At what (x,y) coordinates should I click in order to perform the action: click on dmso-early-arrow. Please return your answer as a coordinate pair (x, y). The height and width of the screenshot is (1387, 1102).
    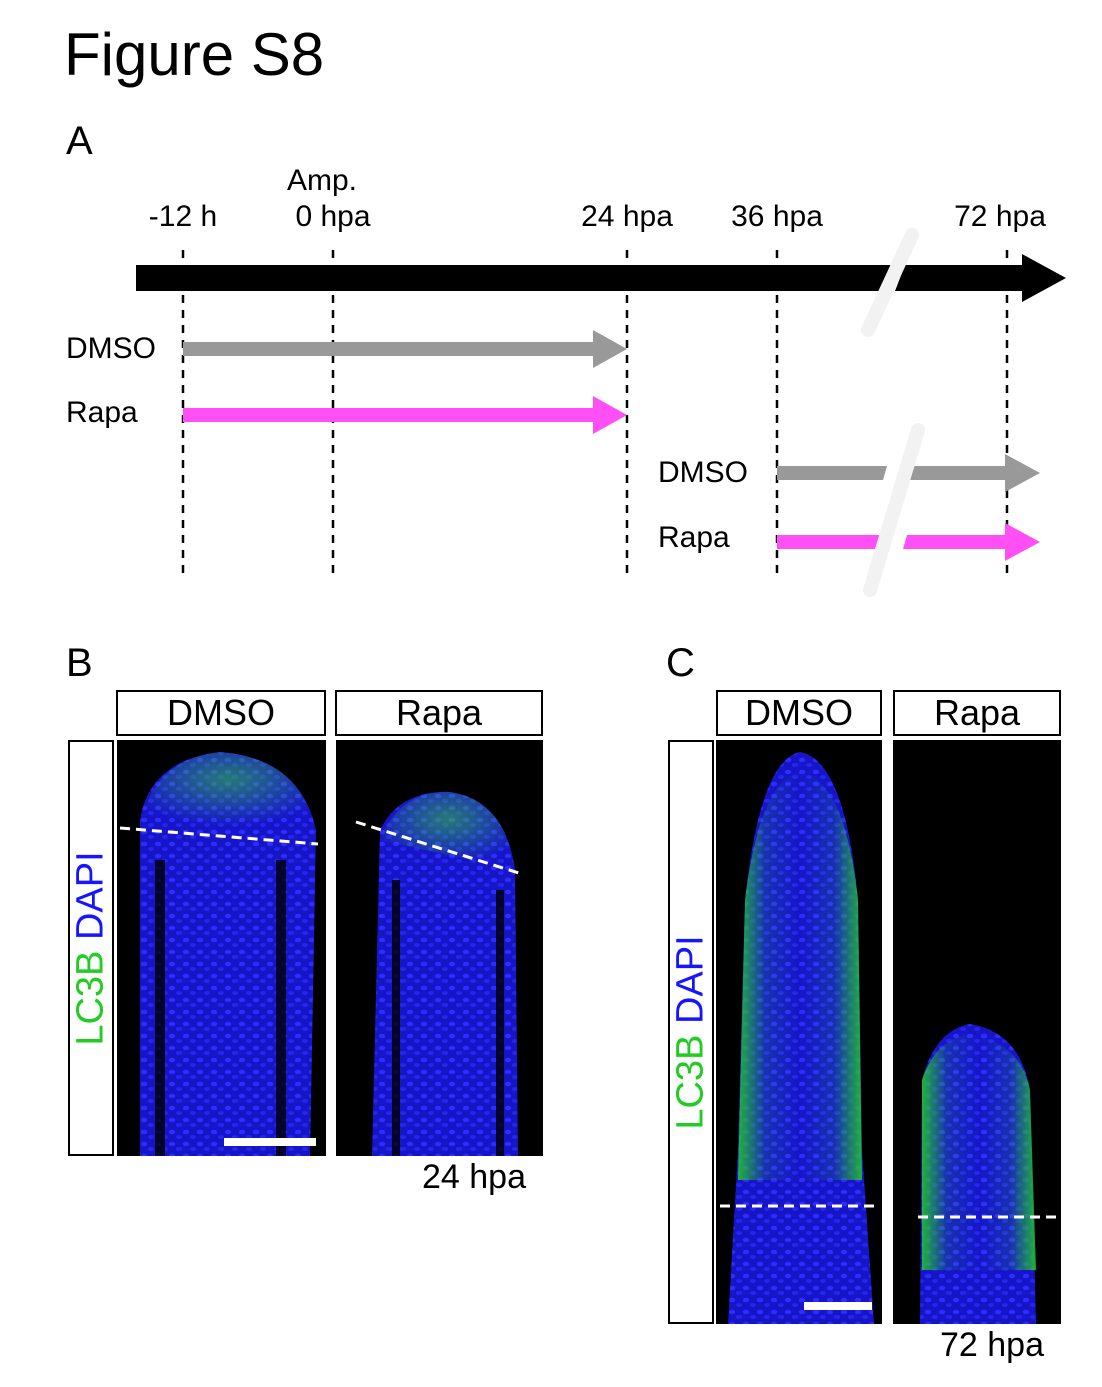
    Looking at the image, I should click on (405, 349).